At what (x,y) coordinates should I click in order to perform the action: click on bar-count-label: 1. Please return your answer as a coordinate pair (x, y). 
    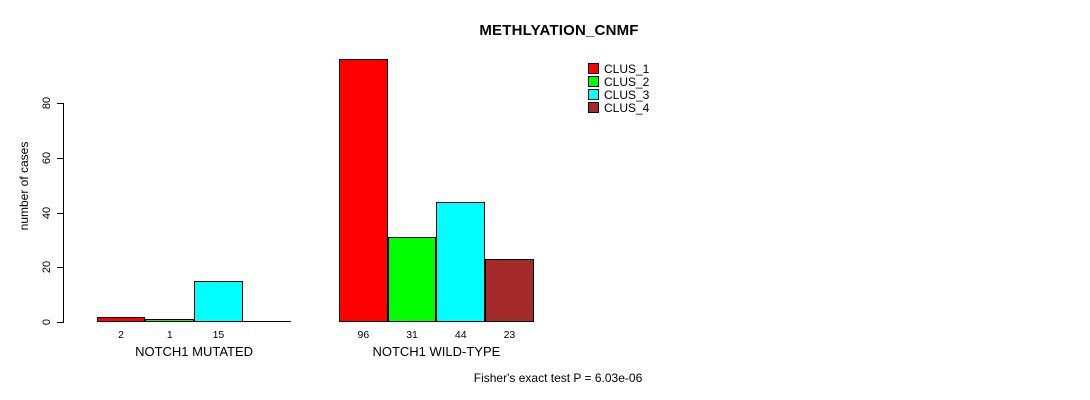
    Looking at the image, I should click on (169, 335).